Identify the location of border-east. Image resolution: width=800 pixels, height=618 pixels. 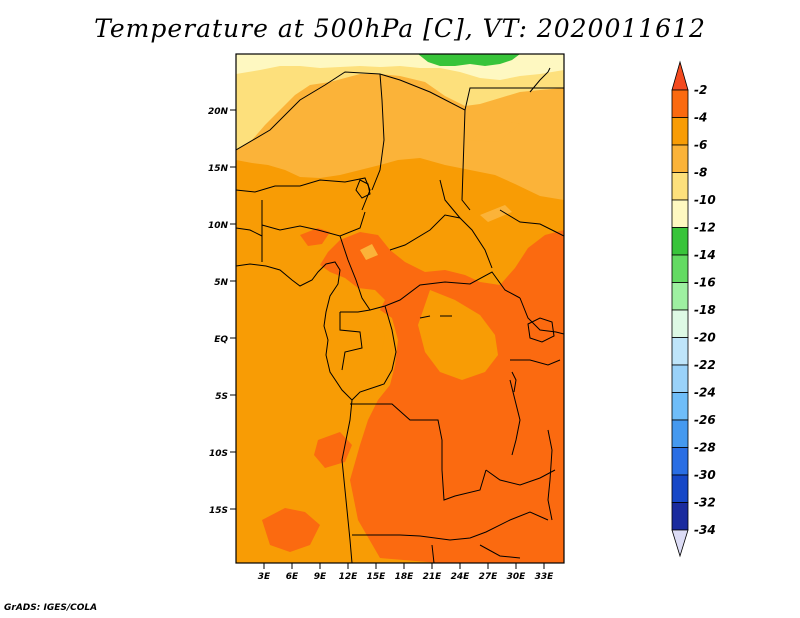
(537, 331).